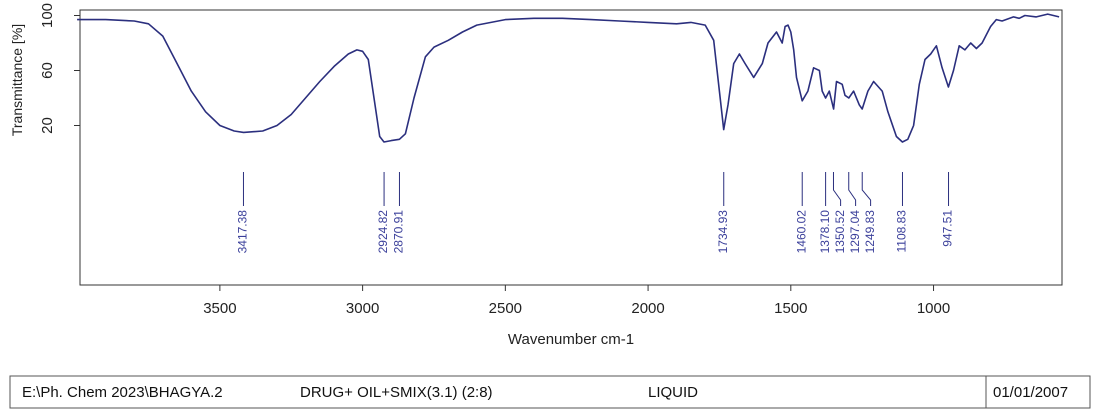 This screenshot has height=410, width=1094. I want to click on x-tick-label: 3000, so click(362, 308).